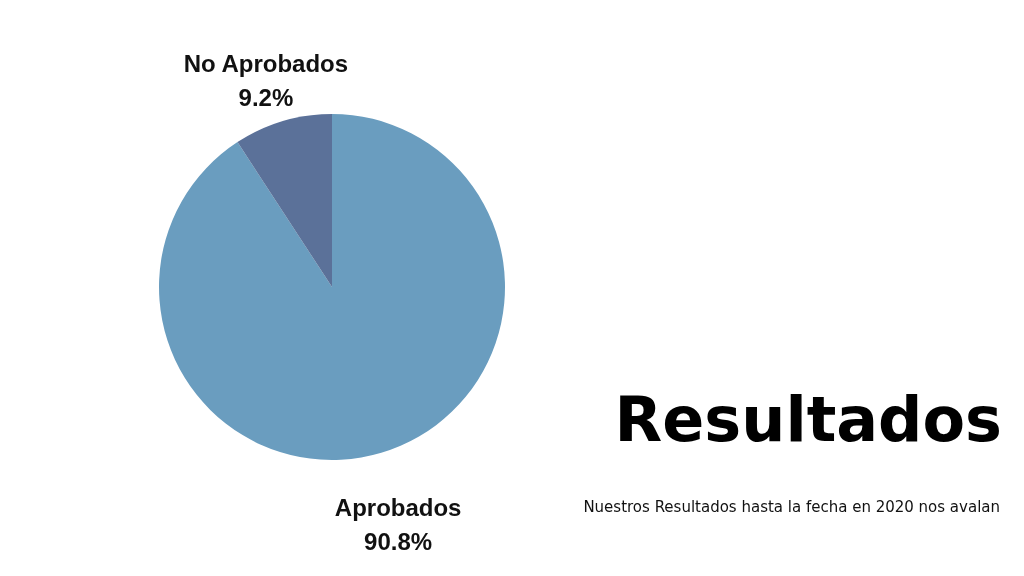  What do you see at coordinates (266, 97) in the screenshot?
I see `data-label: 9.2%` at bounding box center [266, 97].